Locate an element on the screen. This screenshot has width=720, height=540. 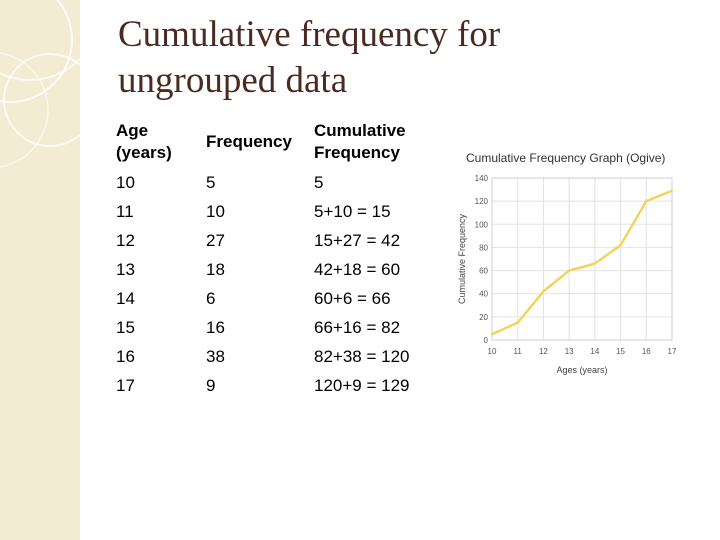
cell-age: 17 is located at coordinates (125, 385).